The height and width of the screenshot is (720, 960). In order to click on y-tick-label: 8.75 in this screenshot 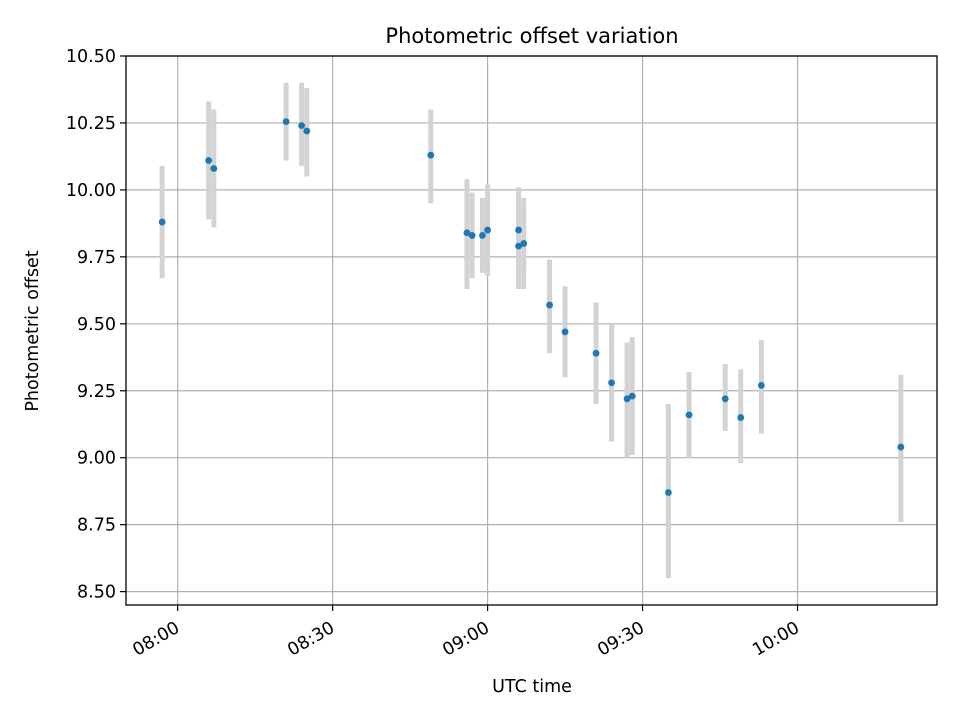, I will do `click(96, 526)`.